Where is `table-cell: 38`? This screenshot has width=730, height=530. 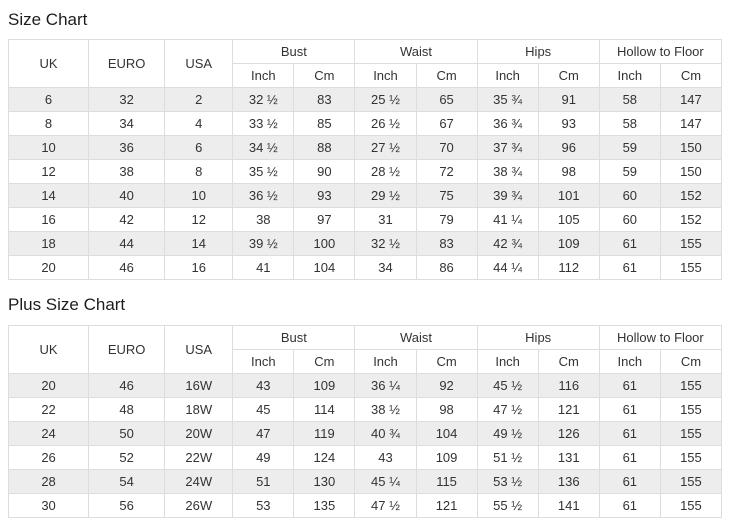
table-cell: 38 is located at coordinates (263, 220).